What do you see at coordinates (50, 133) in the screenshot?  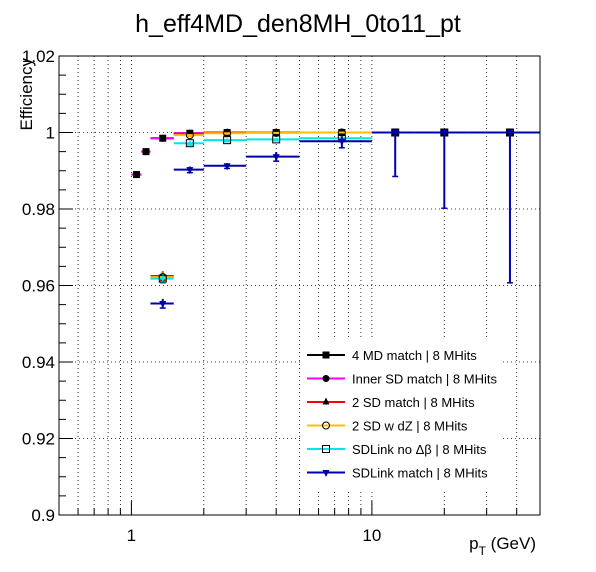 I see `y-tick-label: 1` at bounding box center [50, 133].